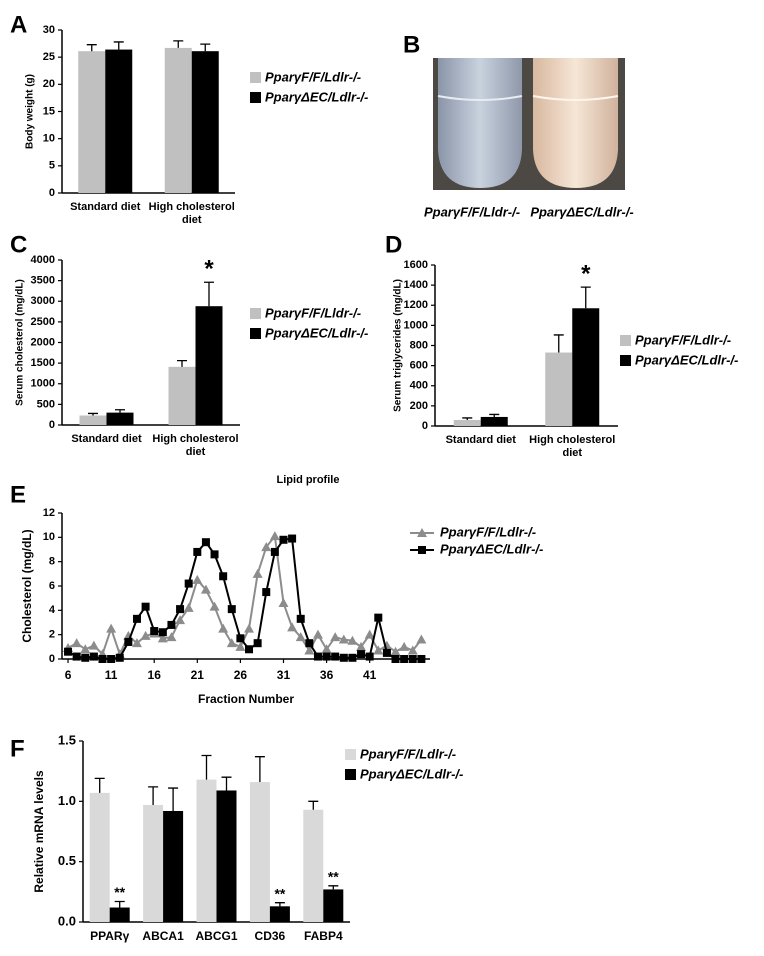  Describe the element at coordinates (529, 124) in the screenshot. I see `photo` at that location.